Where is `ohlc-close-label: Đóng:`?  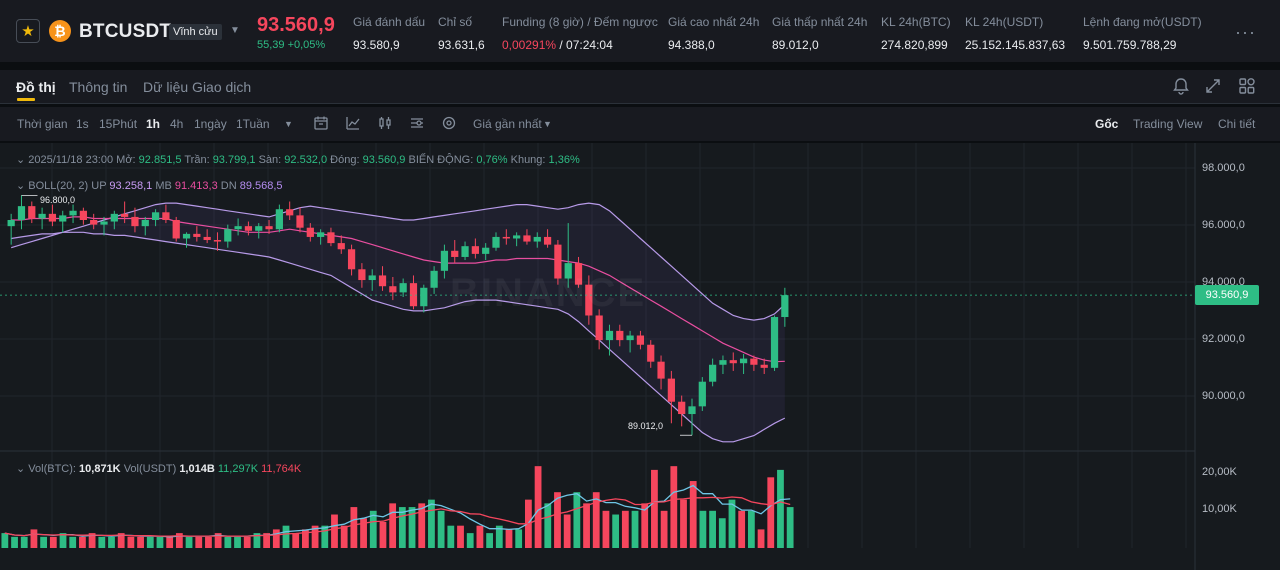
ohlc-close-label: Đóng: is located at coordinates (345, 160).